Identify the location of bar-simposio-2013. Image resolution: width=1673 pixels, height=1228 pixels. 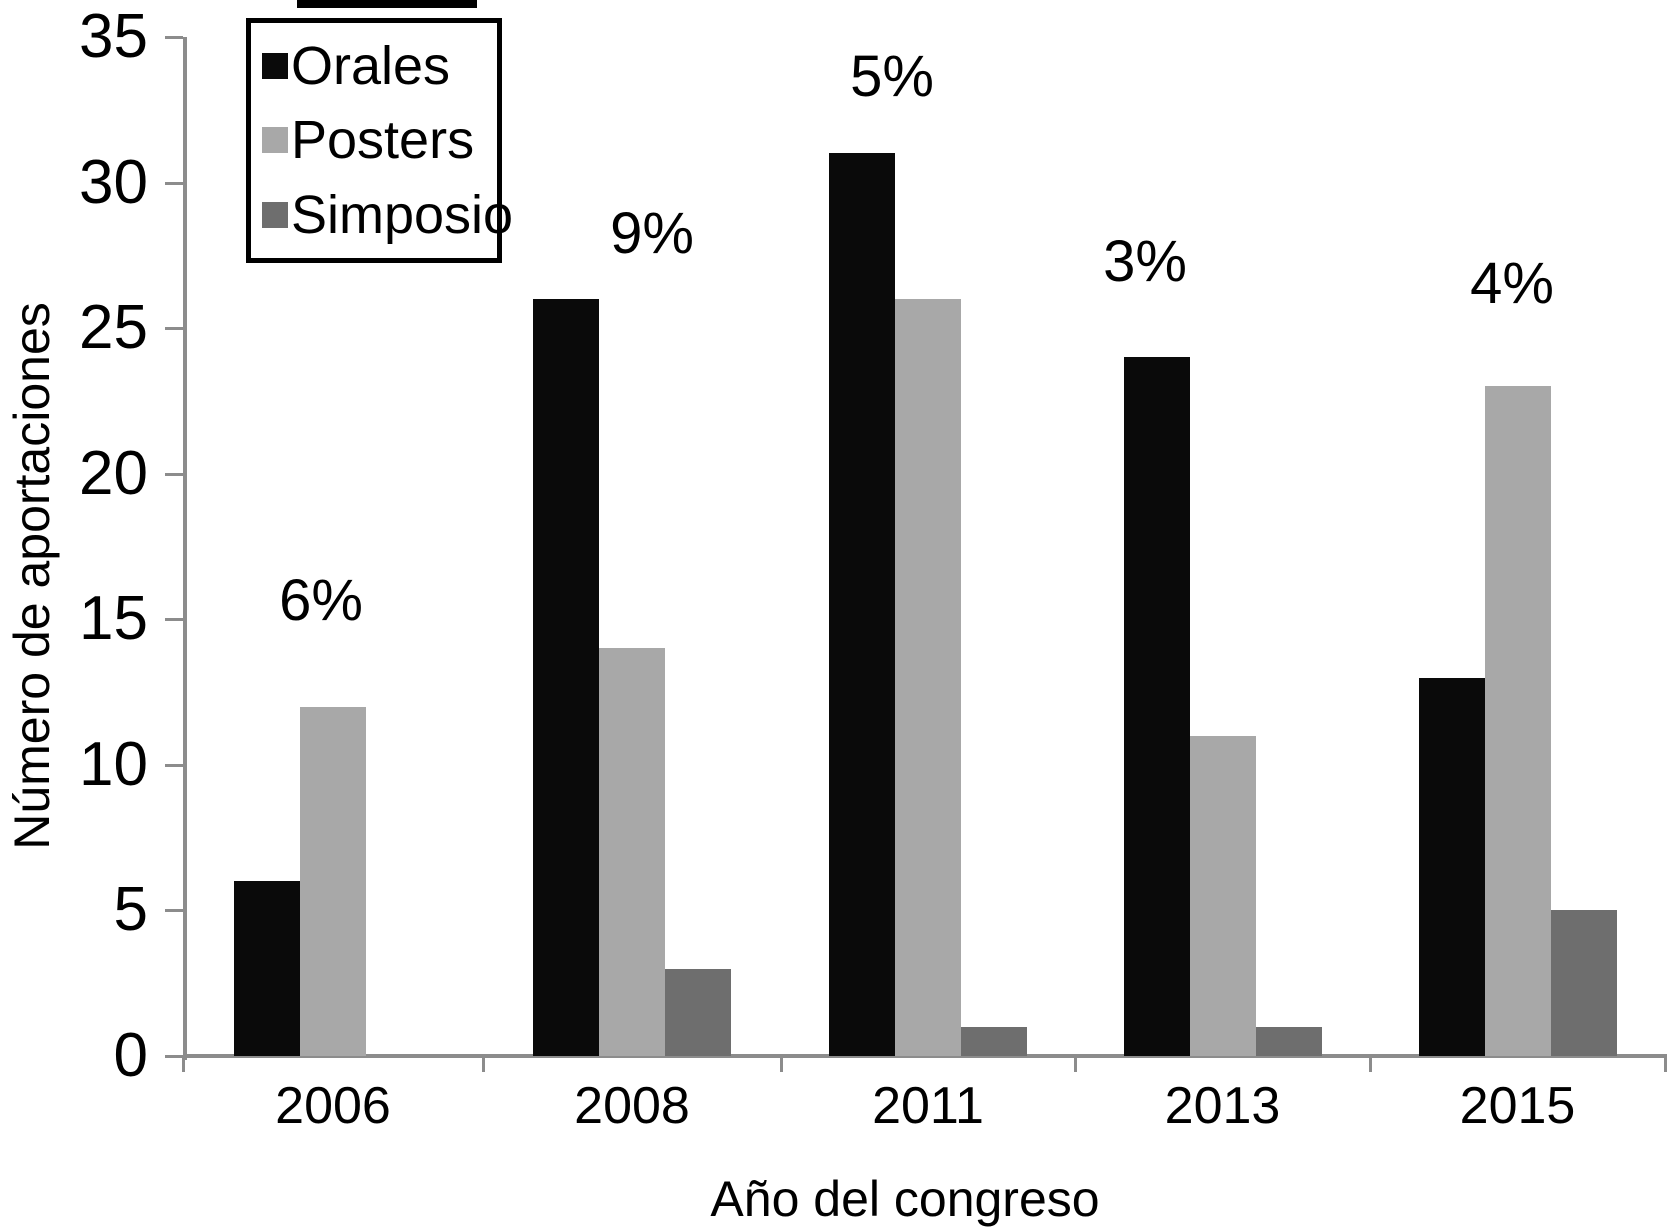
(1288, 1041).